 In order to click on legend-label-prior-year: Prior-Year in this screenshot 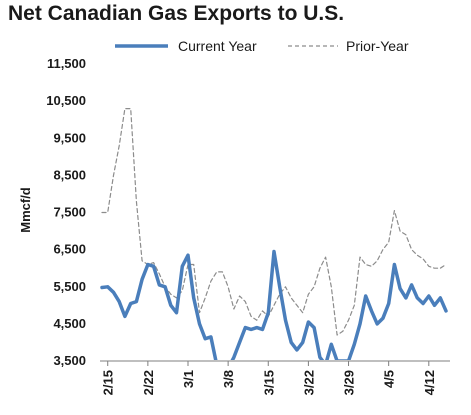, I will do `click(377, 46)`.